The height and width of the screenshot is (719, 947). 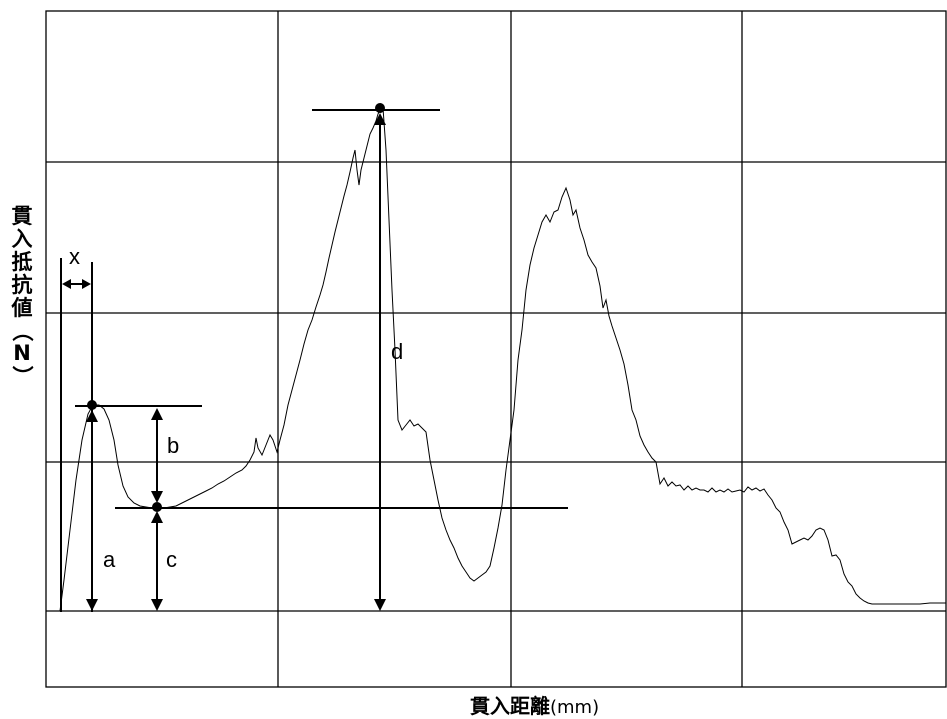 What do you see at coordinates (92, 405) in the screenshot?
I see `first-peak-point` at bounding box center [92, 405].